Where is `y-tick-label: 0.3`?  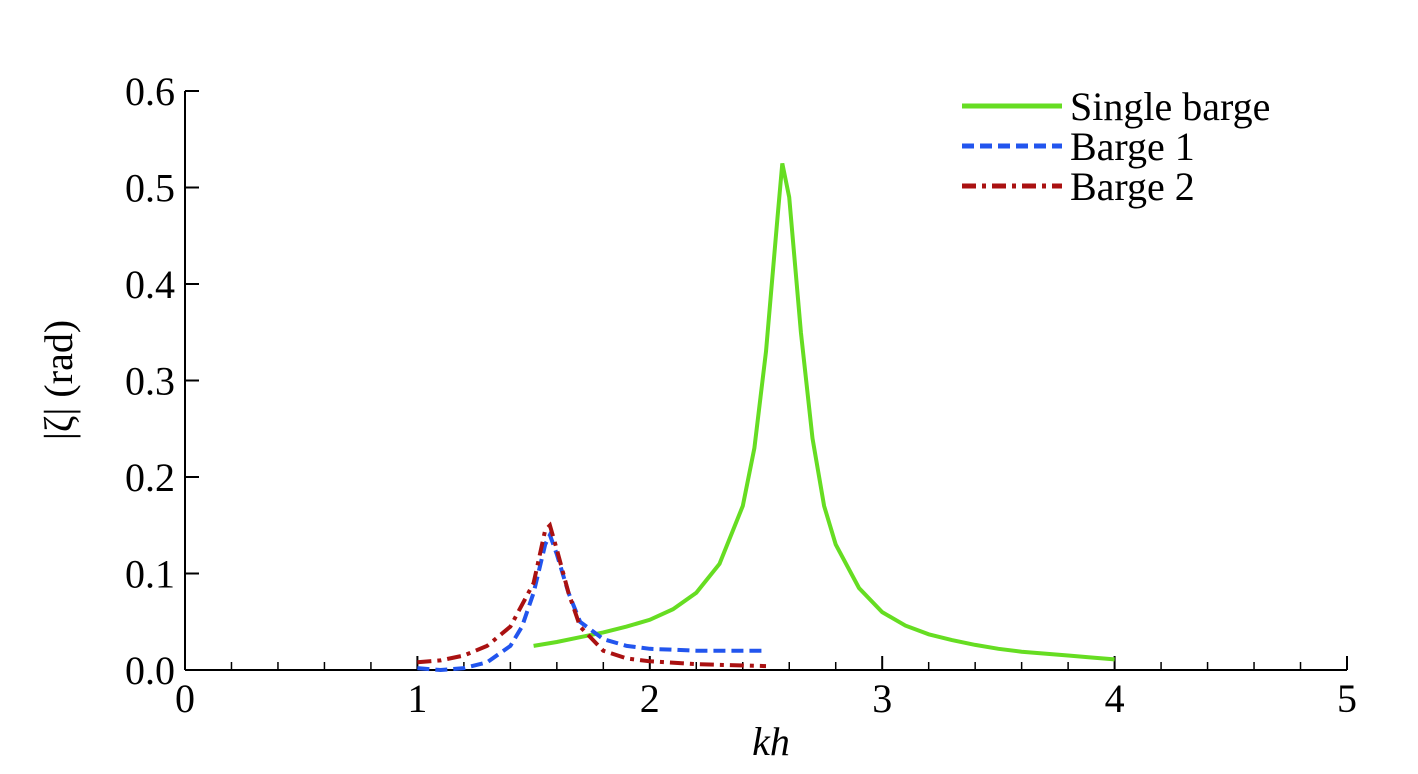
y-tick-label: 0.3 is located at coordinates (150, 381).